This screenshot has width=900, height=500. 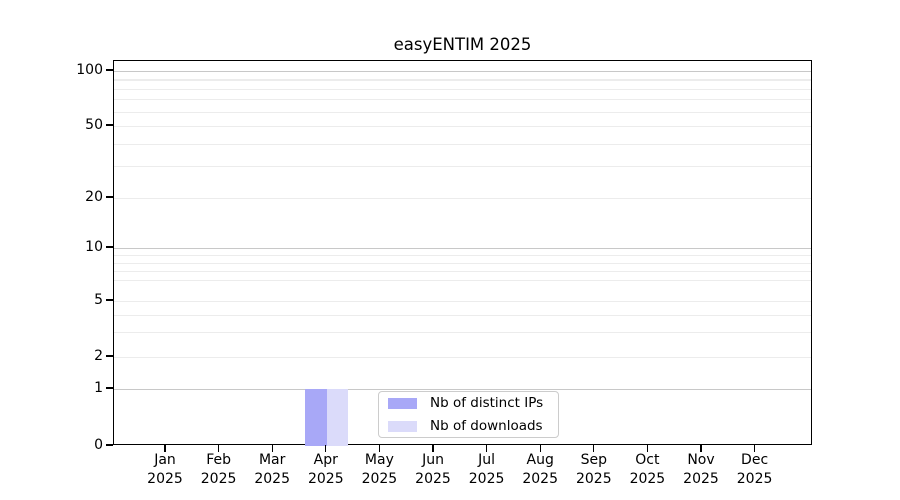 I want to click on x-tick-month: Nov, so click(x=701, y=460).